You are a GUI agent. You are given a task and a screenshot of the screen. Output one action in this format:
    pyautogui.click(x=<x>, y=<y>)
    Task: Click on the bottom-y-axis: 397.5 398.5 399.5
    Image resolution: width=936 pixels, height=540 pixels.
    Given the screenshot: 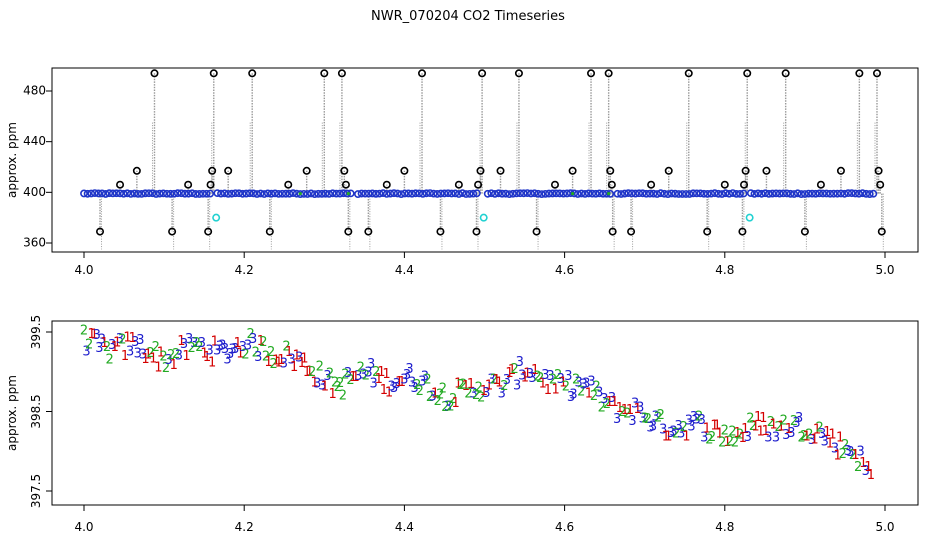 What is the action you would take?
    pyautogui.click(x=40, y=411)
    